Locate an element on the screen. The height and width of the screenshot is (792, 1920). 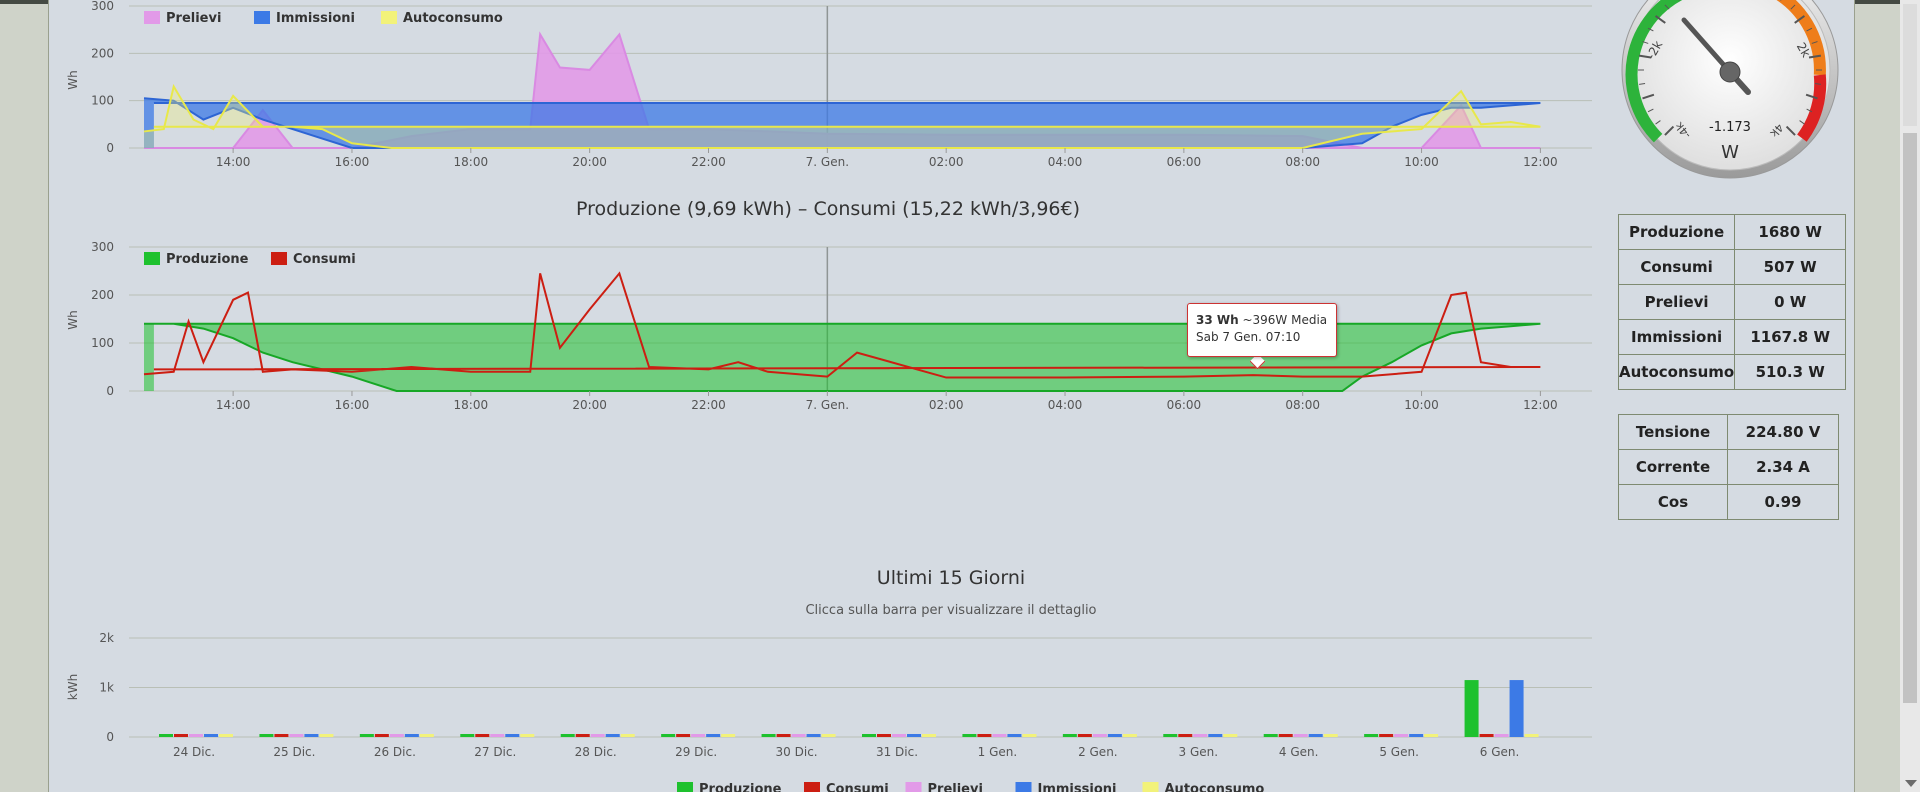
scroll-down-arrow-icon is located at coordinates (1911, 783).